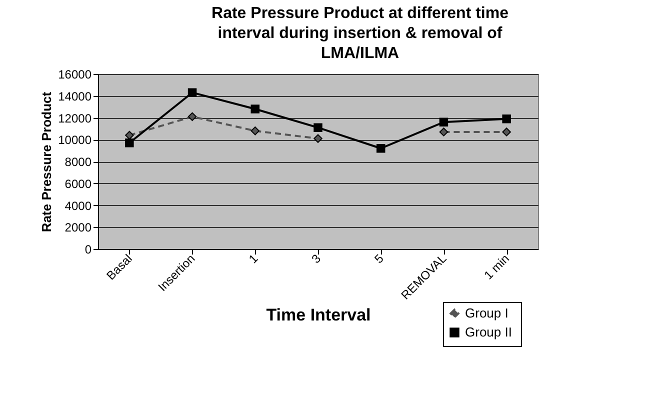  I want to click on y-tick-label: 2000, so click(78, 227).